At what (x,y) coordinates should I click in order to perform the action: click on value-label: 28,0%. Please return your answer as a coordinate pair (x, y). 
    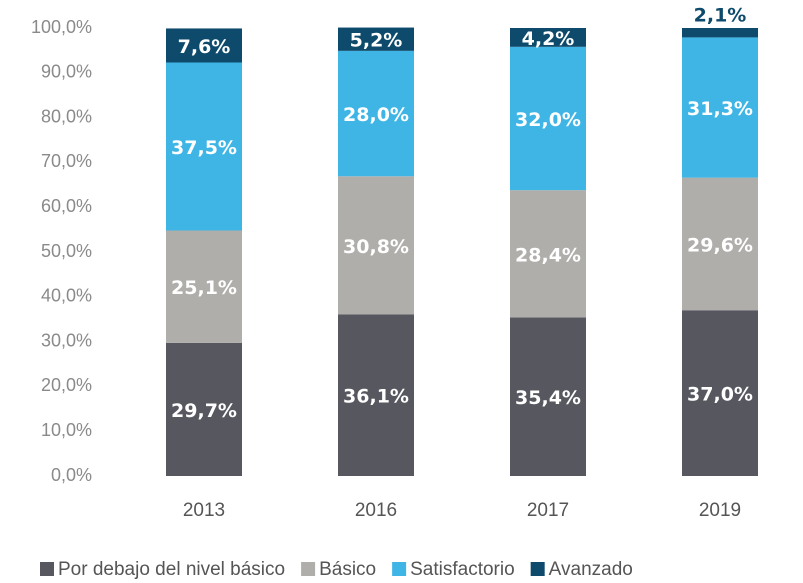
    Looking at the image, I should click on (376, 115).